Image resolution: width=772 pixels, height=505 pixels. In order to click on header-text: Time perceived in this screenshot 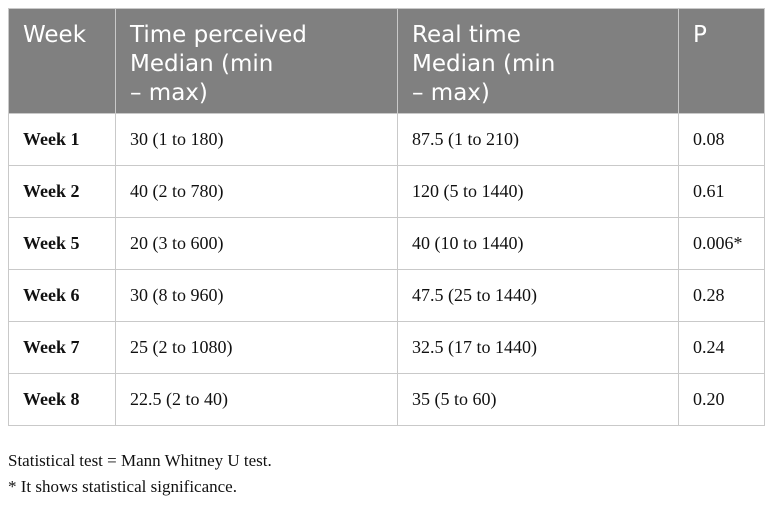, I will do `click(218, 35)`.